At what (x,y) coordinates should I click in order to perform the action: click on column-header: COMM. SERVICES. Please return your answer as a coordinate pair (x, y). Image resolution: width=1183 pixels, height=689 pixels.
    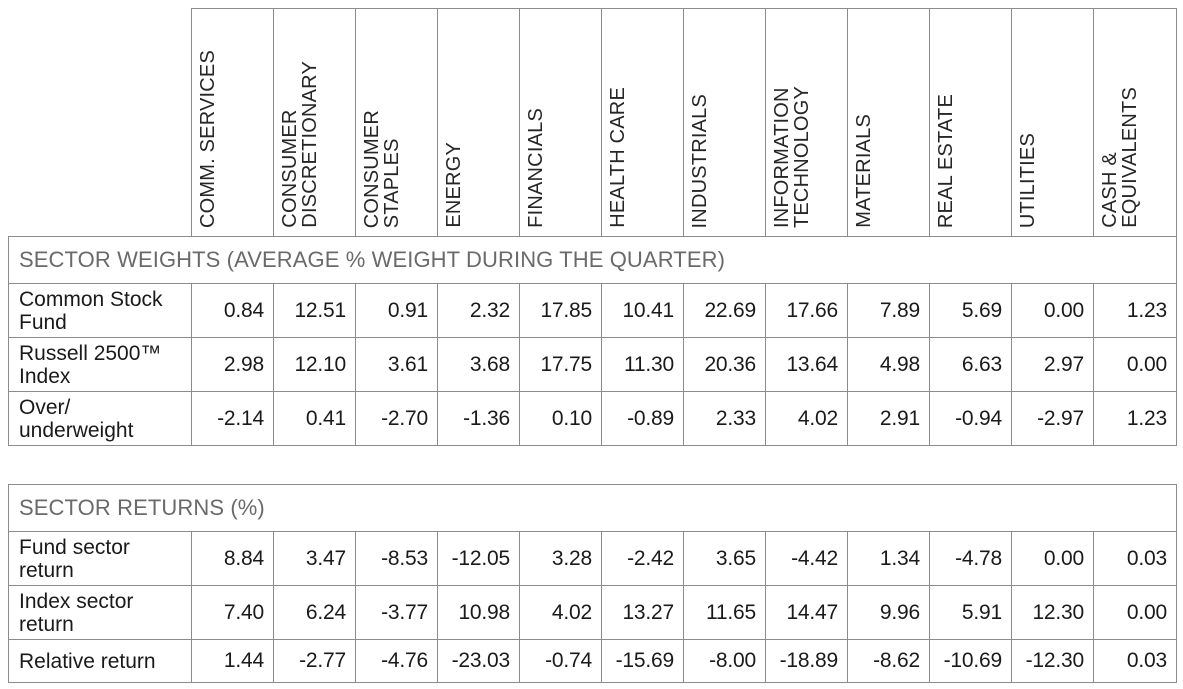
    Looking at the image, I should click on (232, 122).